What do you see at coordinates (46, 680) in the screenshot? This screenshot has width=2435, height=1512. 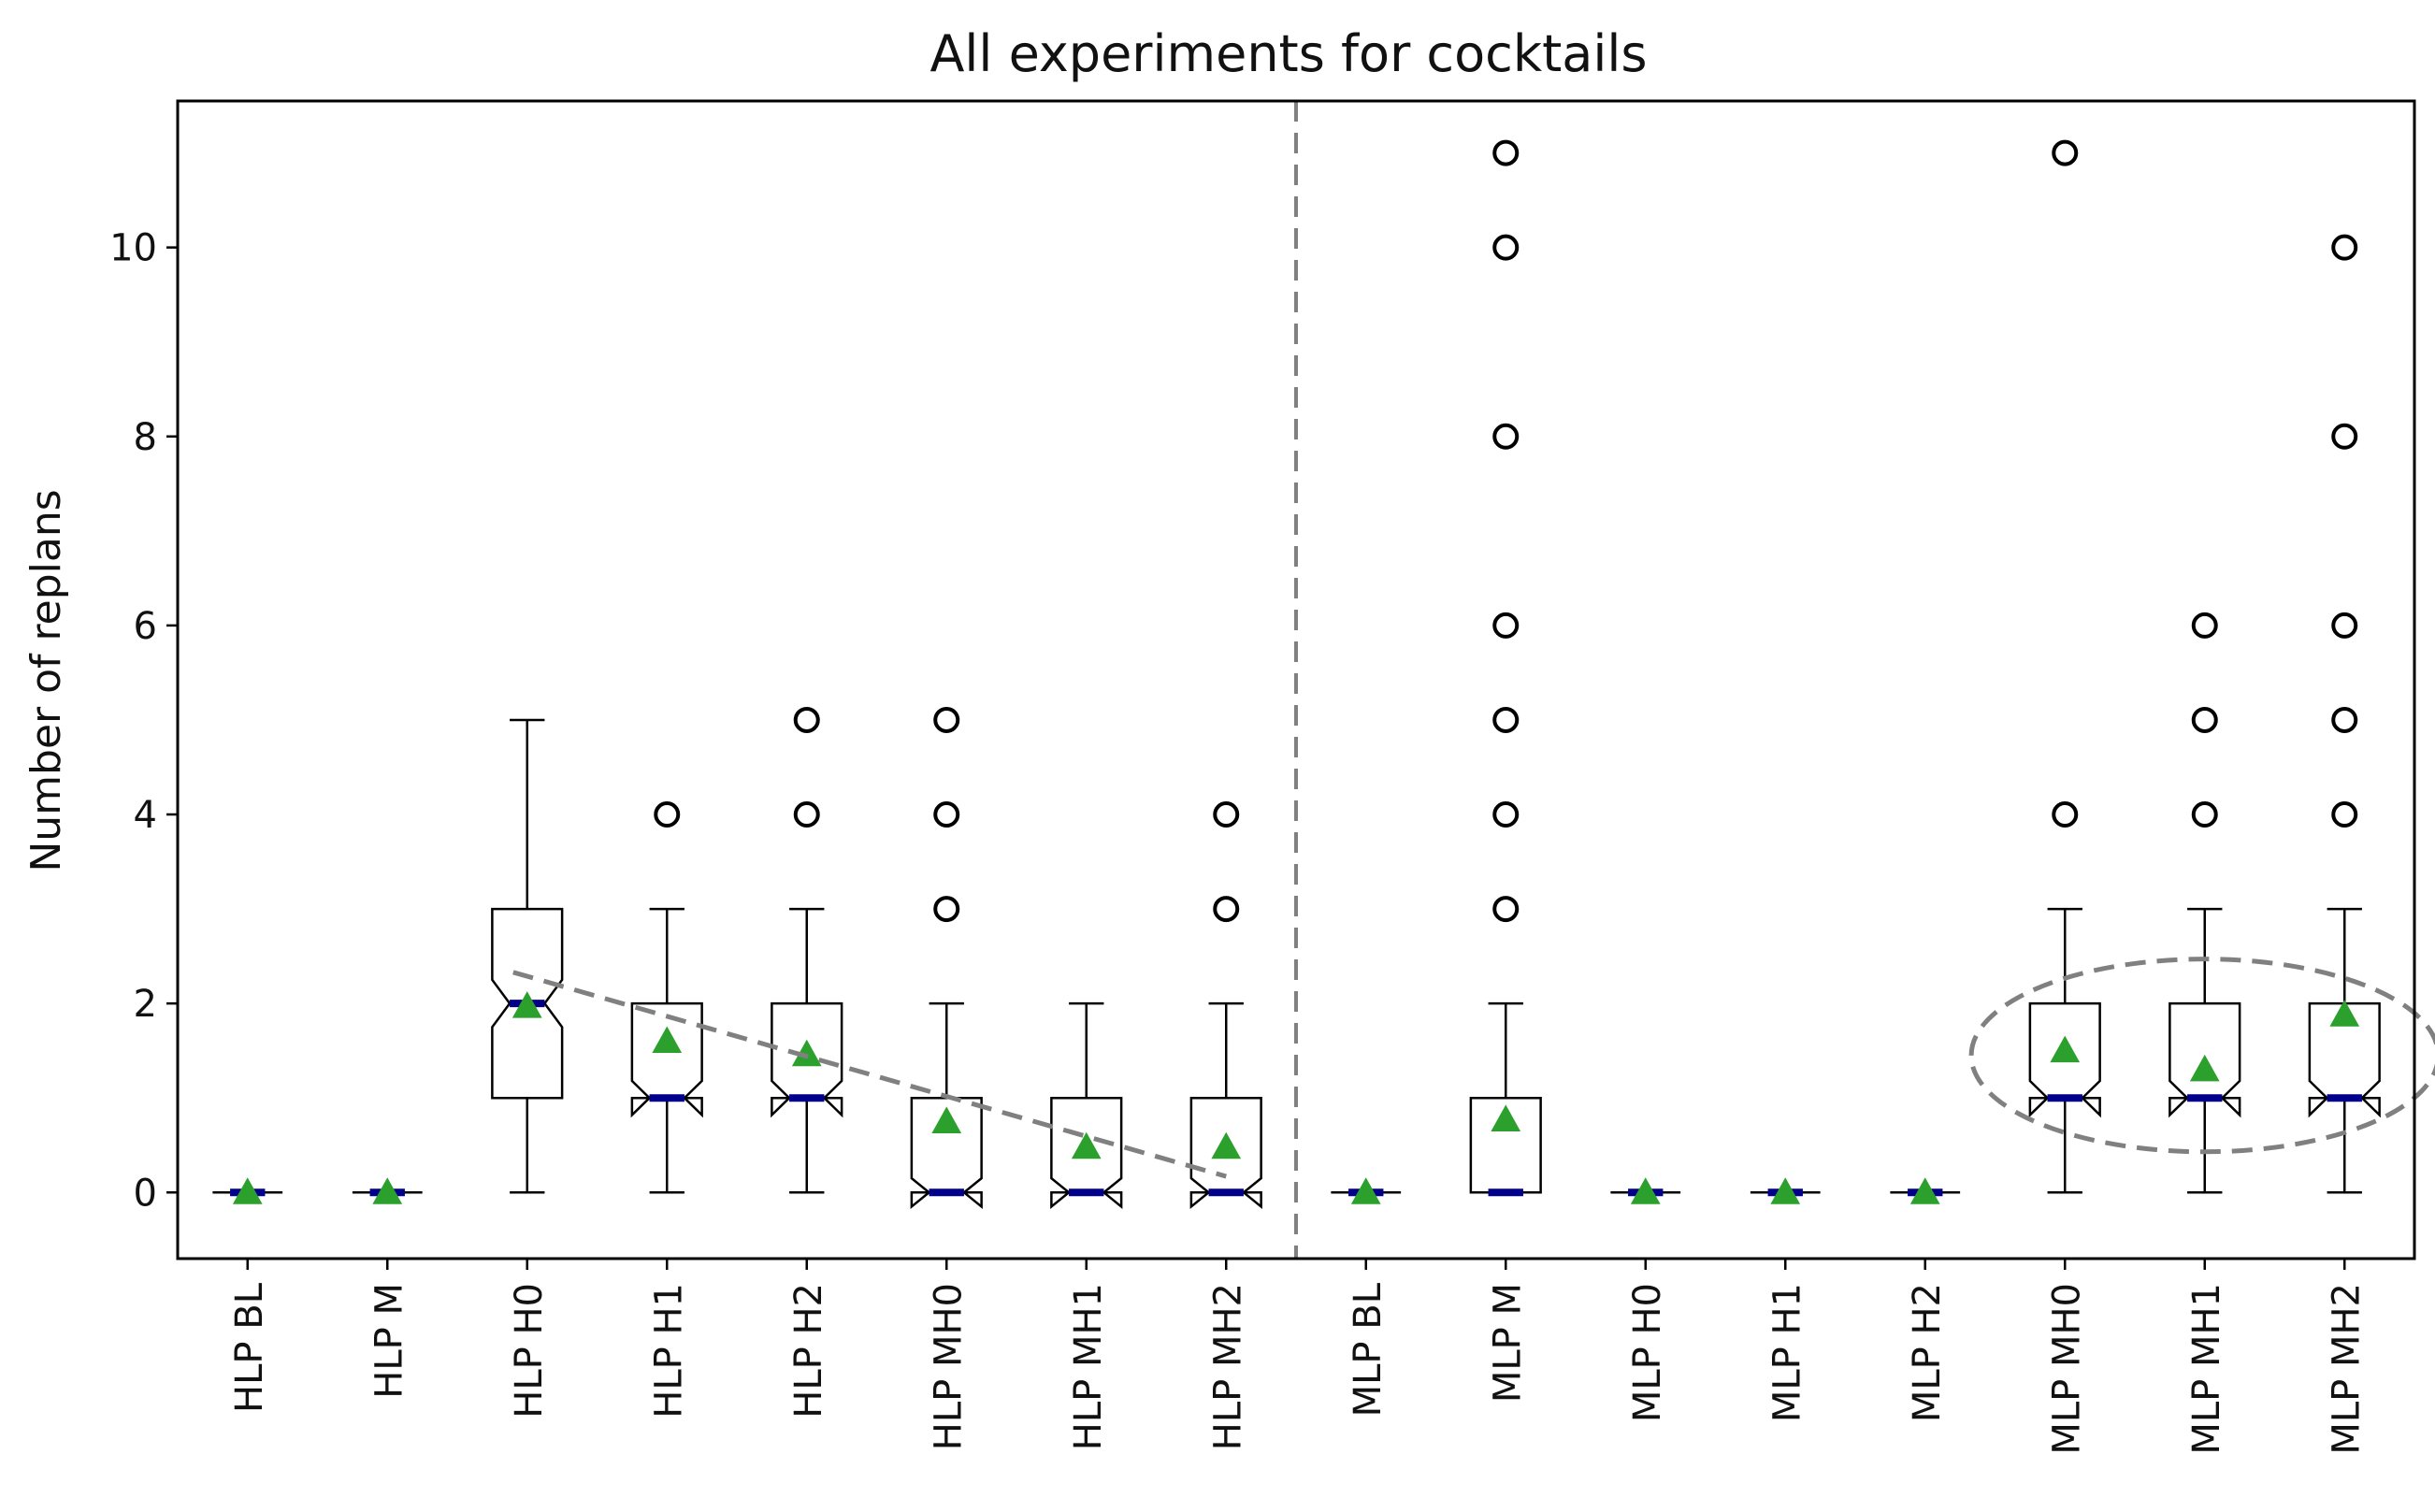 I see `y-axis-label: Number of replans` at bounding box center [46, 680].